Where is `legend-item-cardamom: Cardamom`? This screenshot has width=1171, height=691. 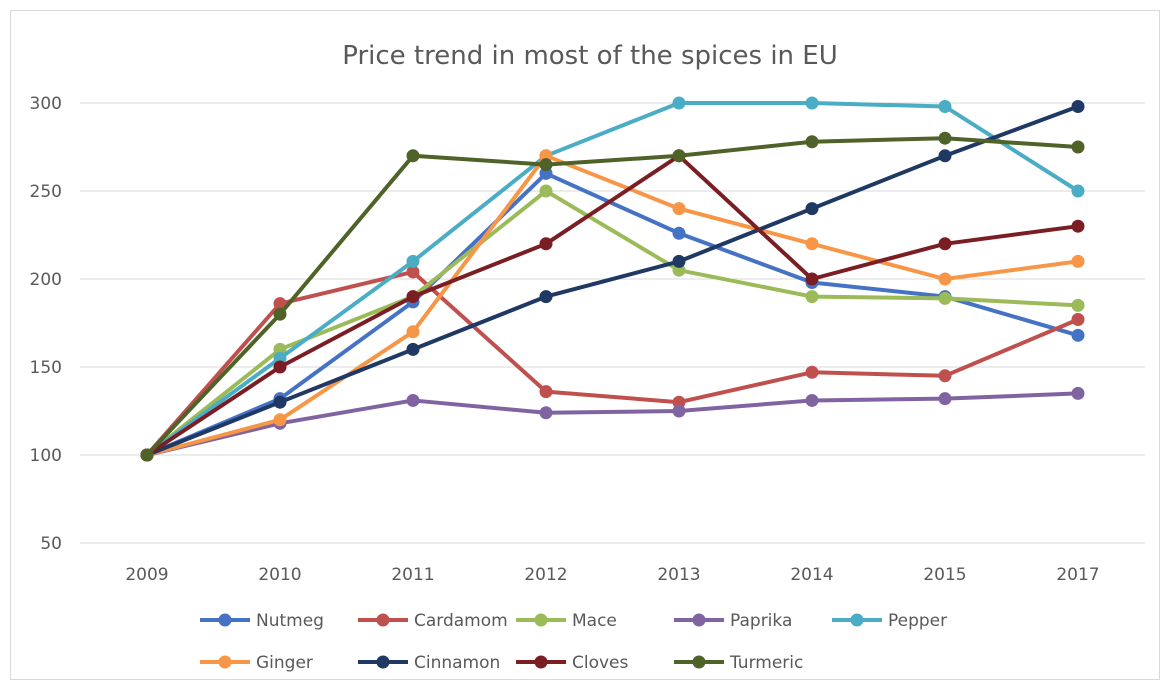 legend-item-cardamom: Cardamom is located at coordinates (433, 621).